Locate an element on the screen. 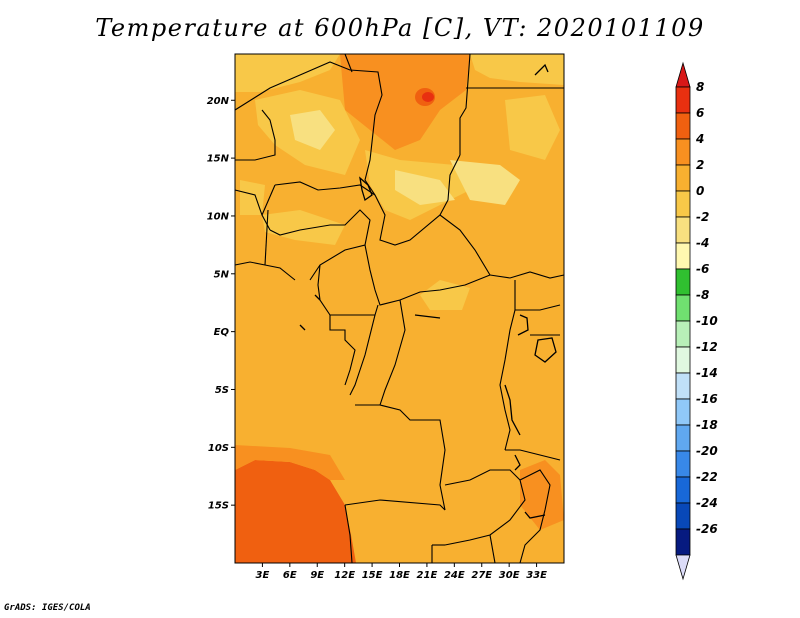  colorbar-label: 6 is located at coordinates (700, 113).